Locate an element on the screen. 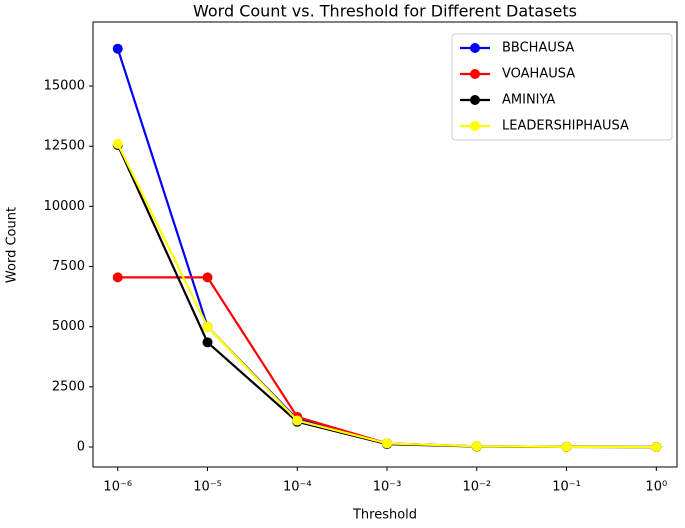  x-tick-label: 10⁻⁵ is located at coordinates (207, 487).